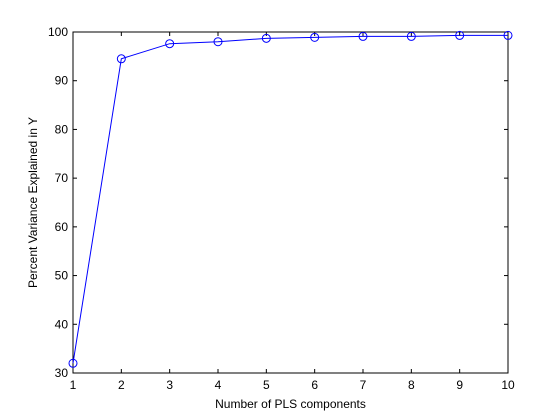 This screenshot has height=420, width=560. Describe the element at coordinates (58, 32) in the screenshot. I see `y-tick-label: 100` at that location.